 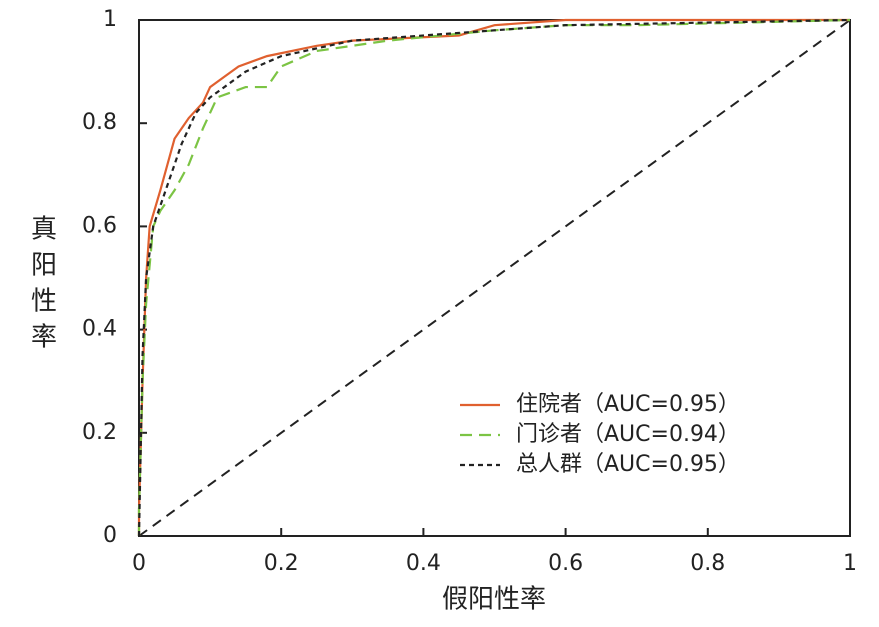 I want to click on y-tick-label: 0.4, so click(x=99, y=329).